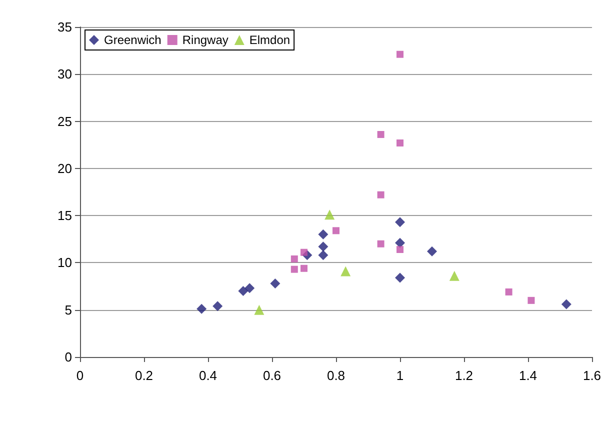 The width and height of the screenshot is (611, 437). What do you see at coordinates (208, 375) in the screenshot?
I see `x-tick-label: 0.4` at bounding box center [208, 375].